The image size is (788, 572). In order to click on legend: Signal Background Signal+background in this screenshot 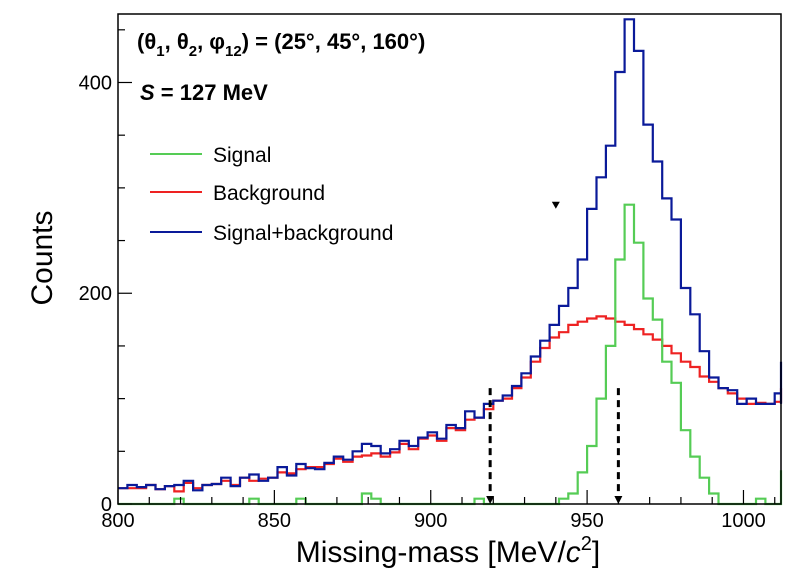, I will do `click(271, 194)`.